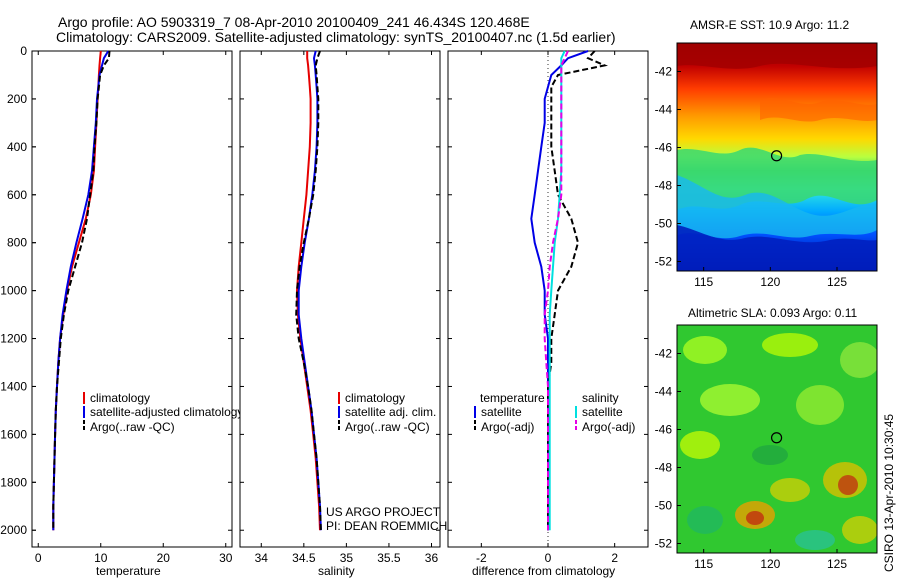  What do you see at coordinates (13, 386) in the screenshot?
I see `y-tick-label: 1400` at bounding box center [13, 386].